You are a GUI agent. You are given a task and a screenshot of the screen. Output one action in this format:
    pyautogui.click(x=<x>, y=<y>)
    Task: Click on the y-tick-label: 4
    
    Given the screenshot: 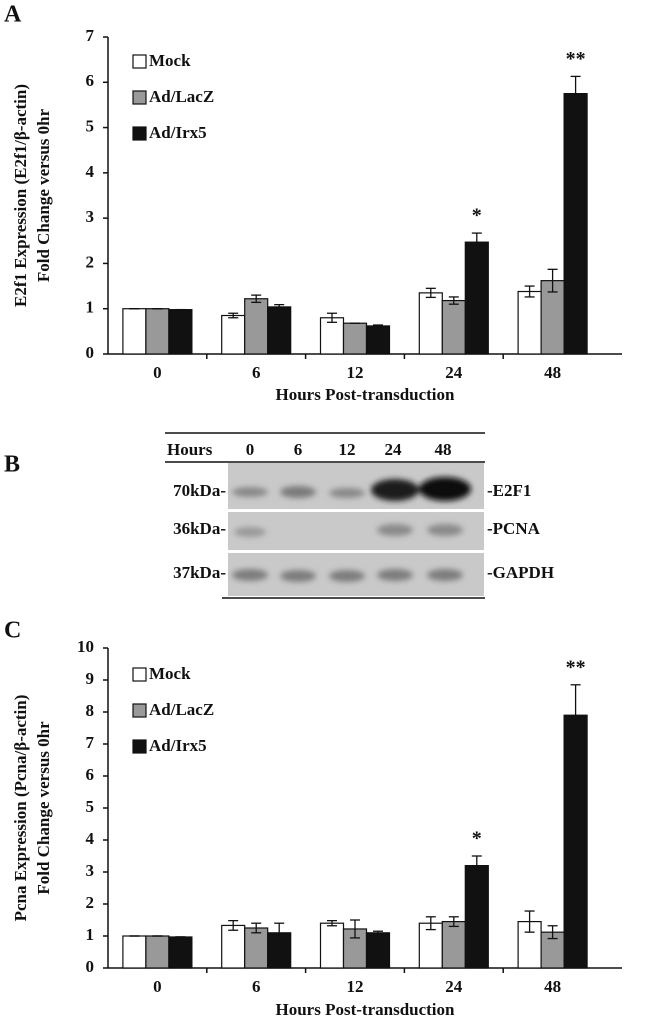 What is the action you would take?
    pyautogui.click(x=90, y=171)
    